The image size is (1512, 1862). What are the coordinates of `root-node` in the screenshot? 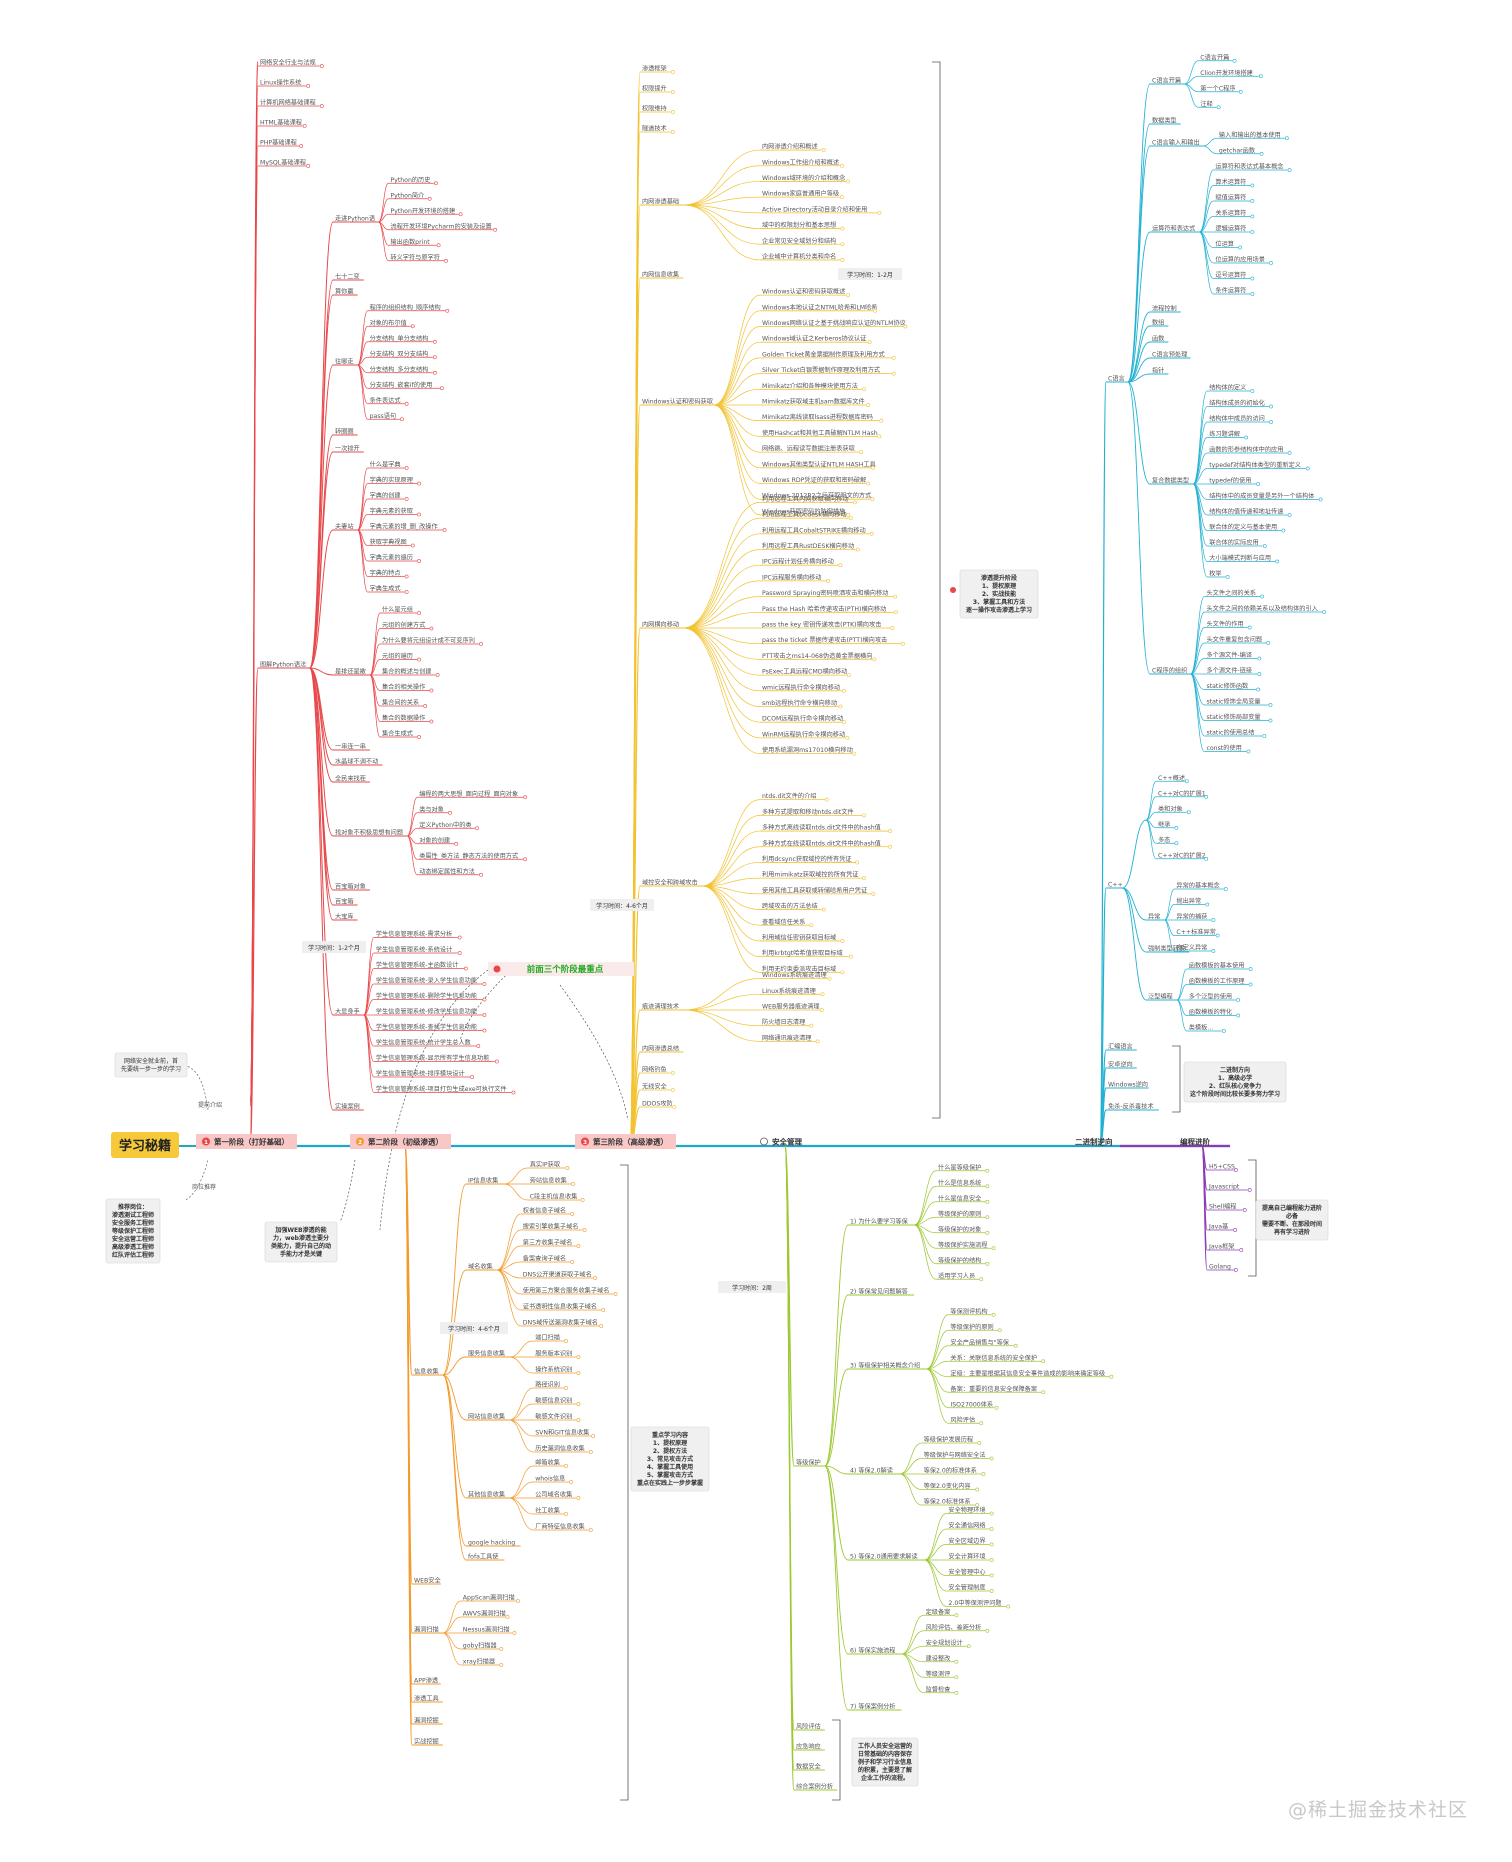 It's located at (145, 1145).